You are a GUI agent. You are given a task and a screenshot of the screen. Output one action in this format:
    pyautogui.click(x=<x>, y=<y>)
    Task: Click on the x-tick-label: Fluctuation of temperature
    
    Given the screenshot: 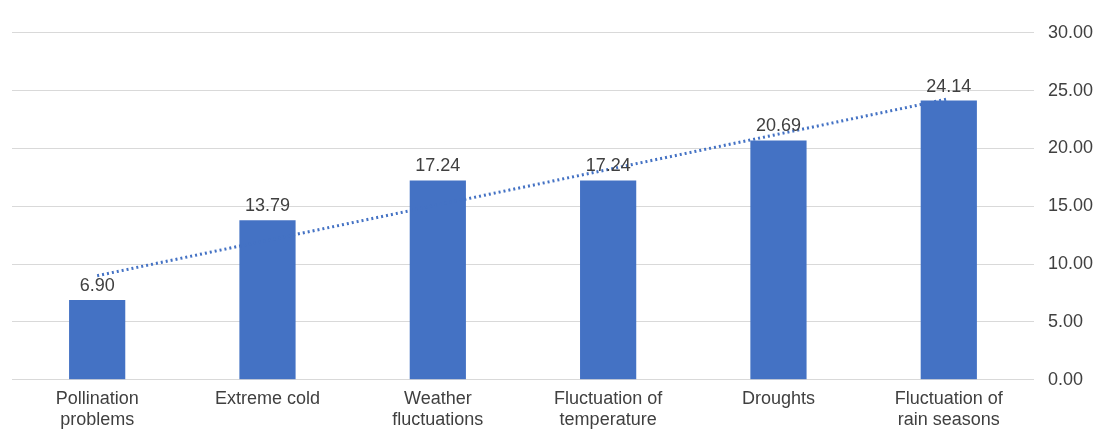 What is the action you would take?
    pyautogui.click(x=609, y=408)
    